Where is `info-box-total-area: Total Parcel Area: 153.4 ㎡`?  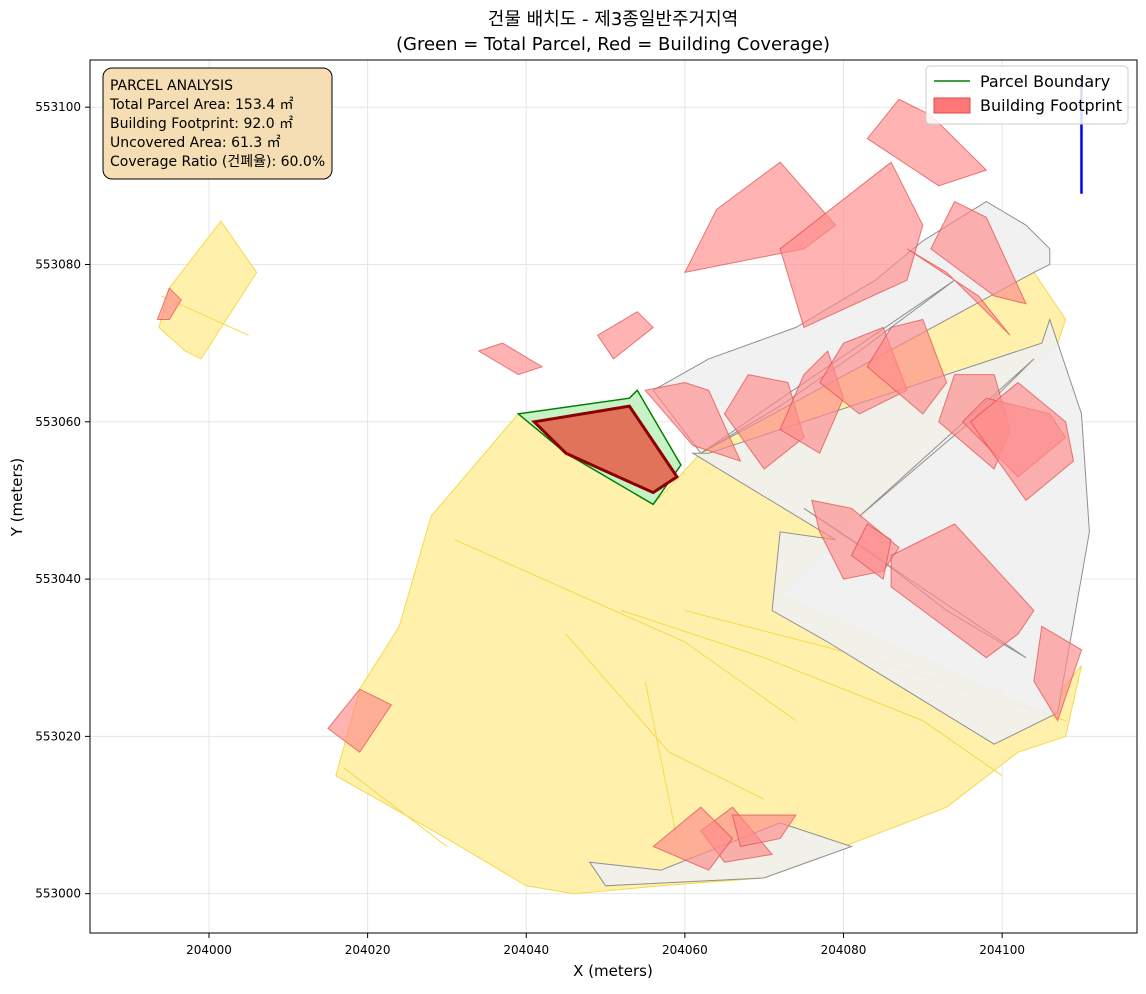 info-box-total-area: Total Parcel Area: 153.4 ㎡ is located at coordinates (201, 105).